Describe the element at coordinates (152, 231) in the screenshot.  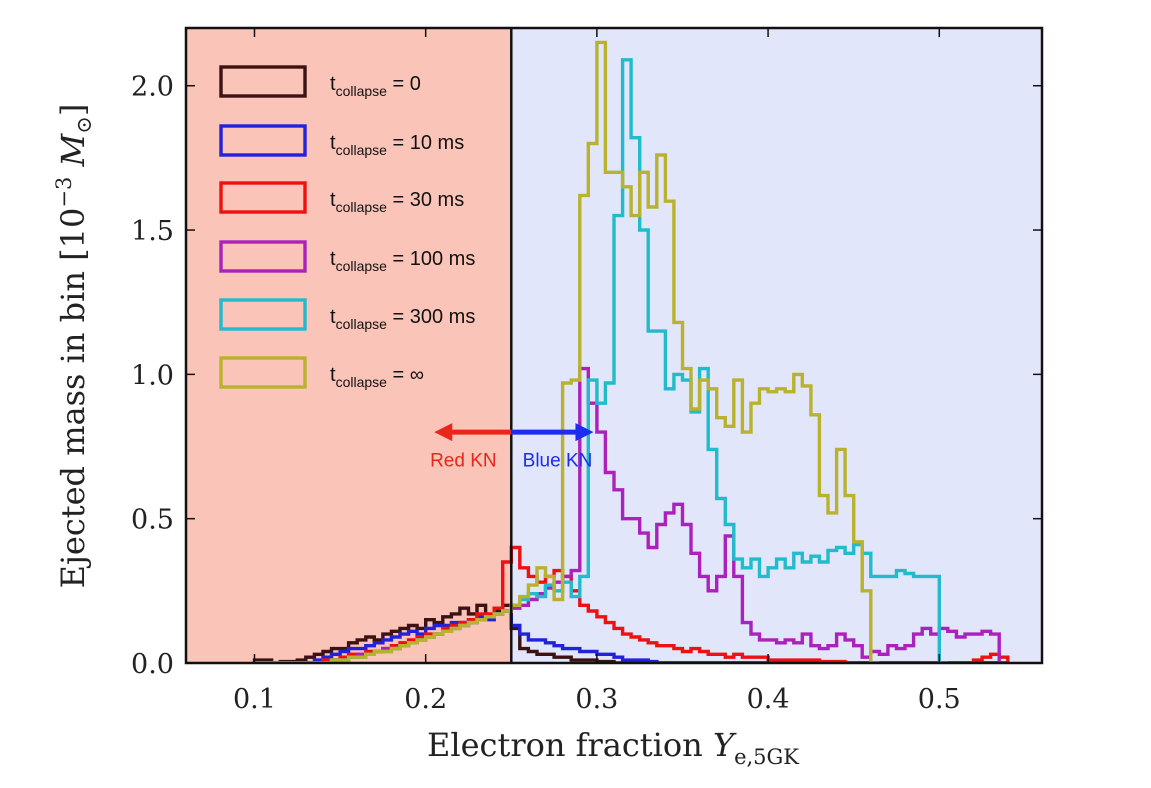
I see `y-tick-label: 1.5` at that location.